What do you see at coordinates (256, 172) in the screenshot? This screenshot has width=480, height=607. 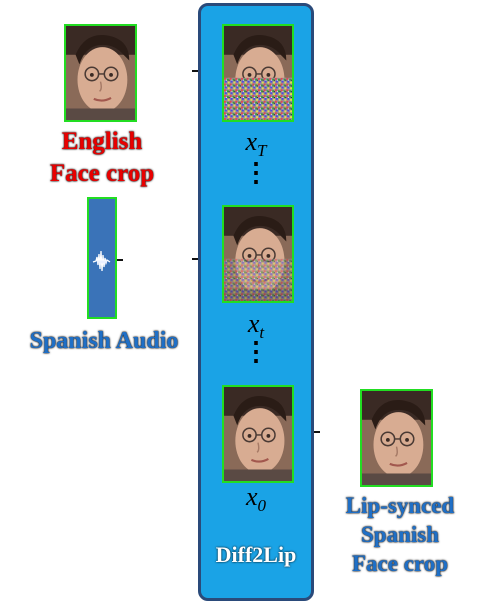 I see `vertical-dots-1: ⋮` at bounding box center [256, 172].